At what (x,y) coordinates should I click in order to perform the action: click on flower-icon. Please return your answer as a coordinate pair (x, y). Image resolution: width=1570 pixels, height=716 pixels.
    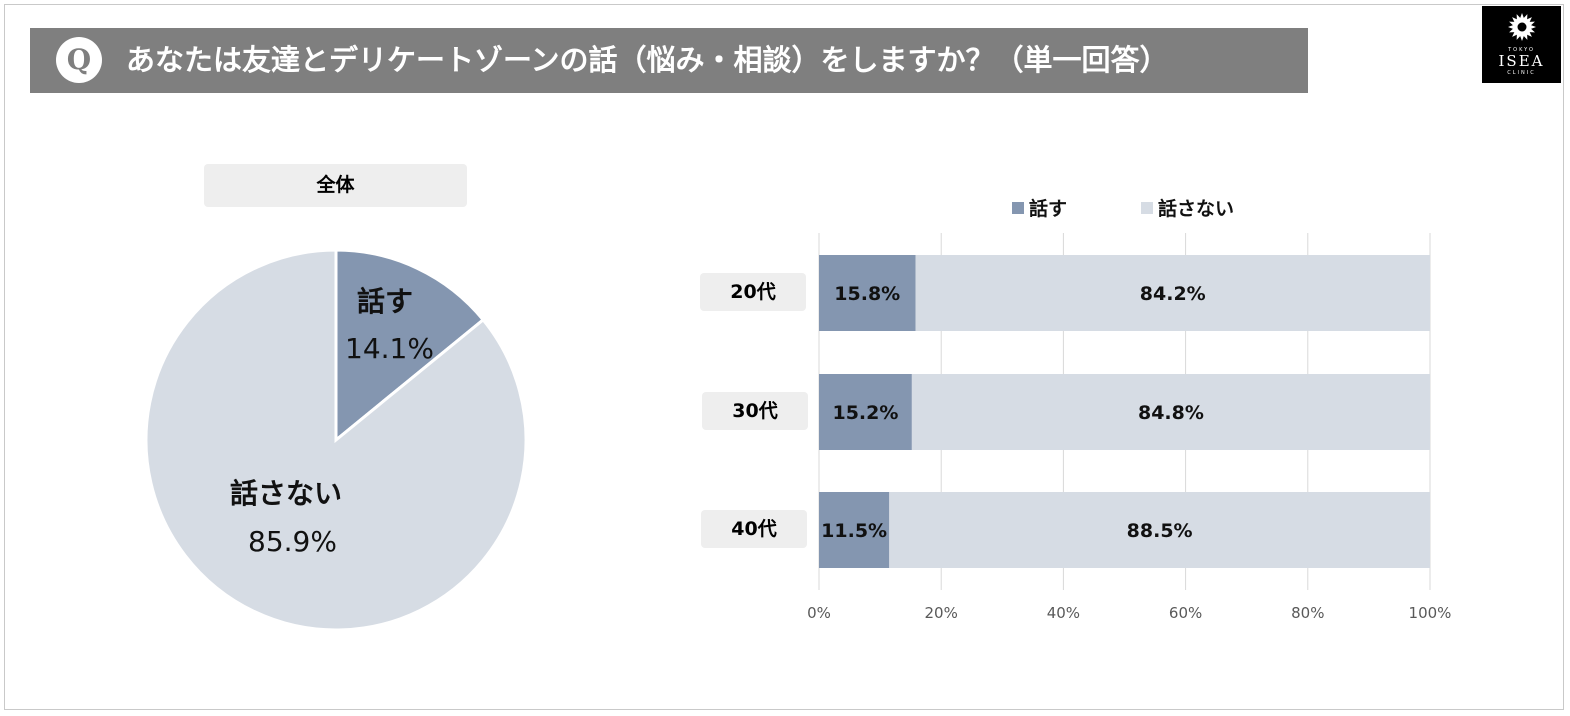
    Looking at the image, I should click on (1522, 27).